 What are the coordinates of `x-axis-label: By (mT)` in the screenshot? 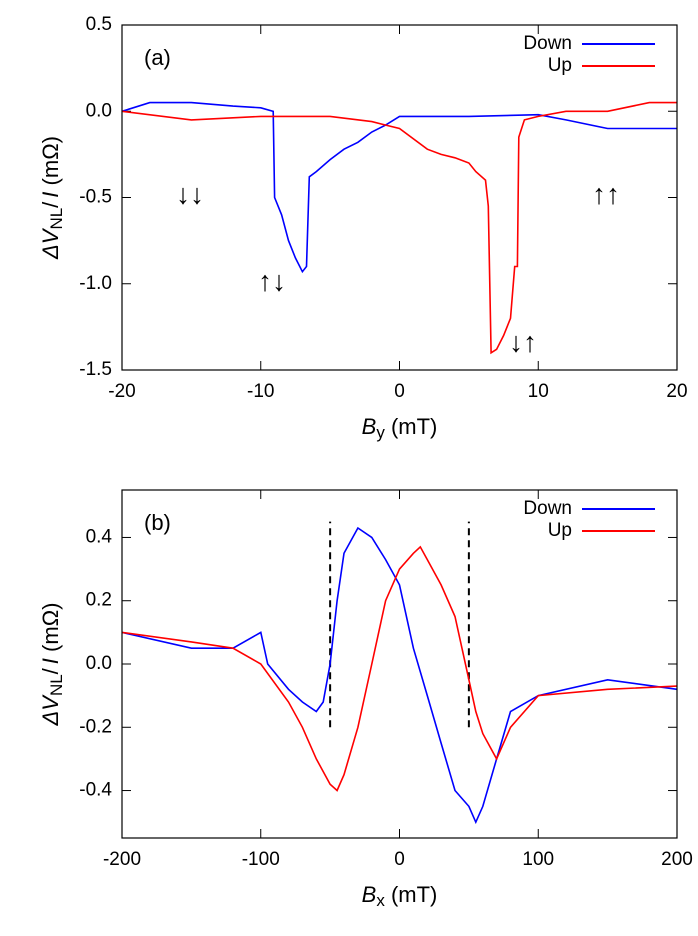 It's located at (400, 428).